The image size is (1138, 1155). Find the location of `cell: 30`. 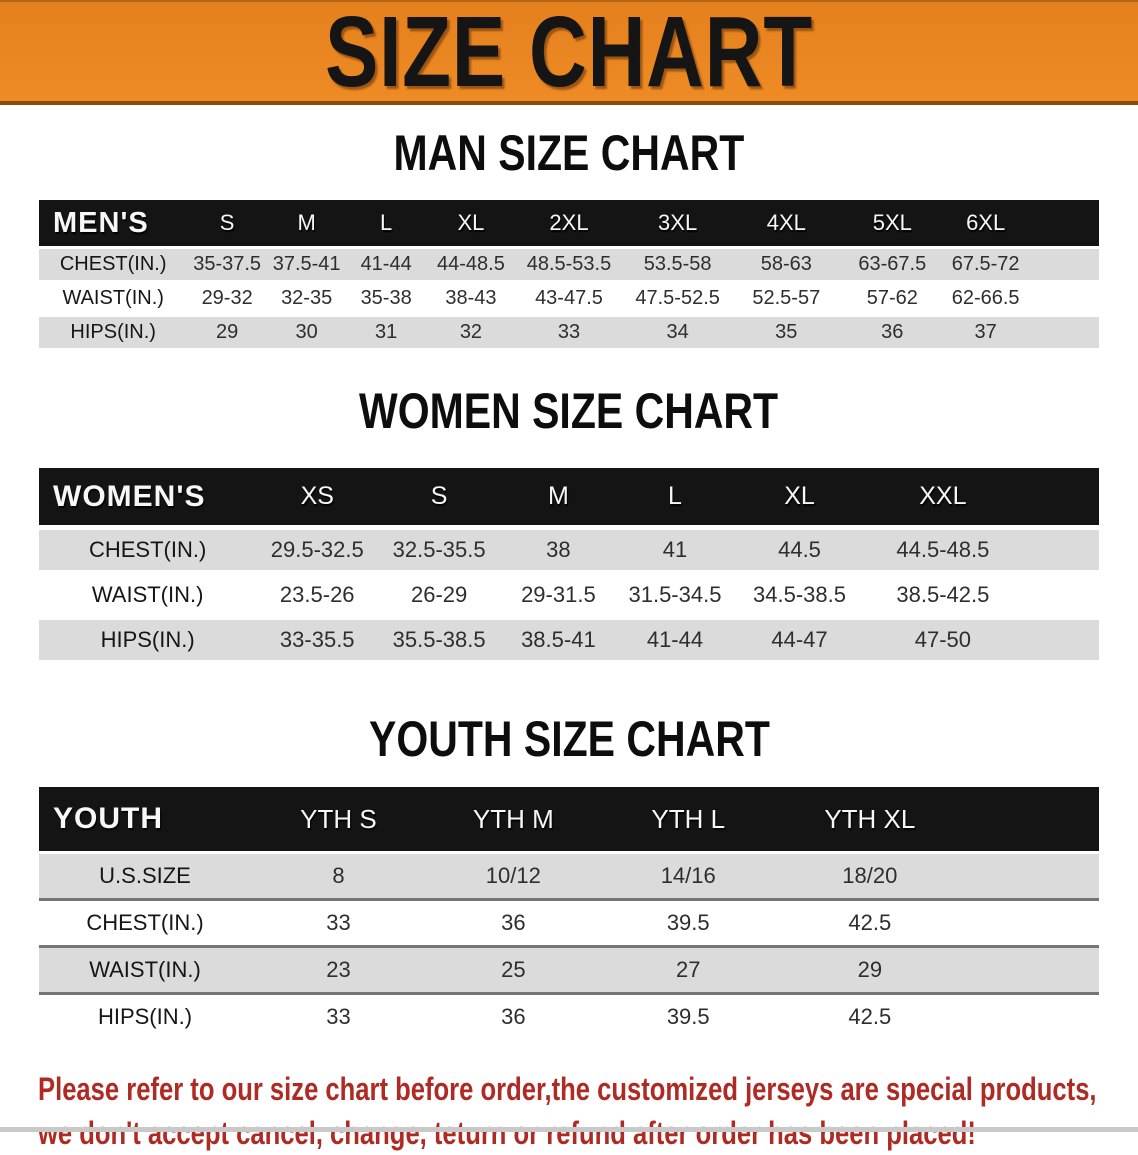

cell: 30 is located at coordinates (306, 332).